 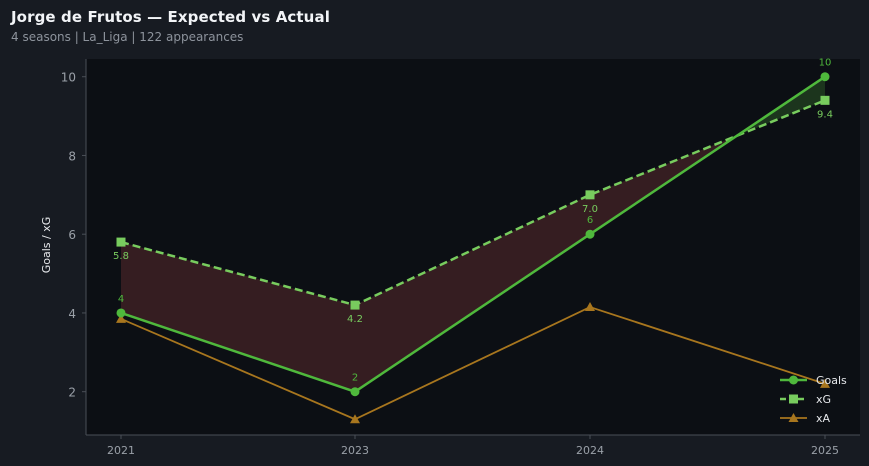 I want to click on goals-label-2024: 6, so click(x=590, y=220).